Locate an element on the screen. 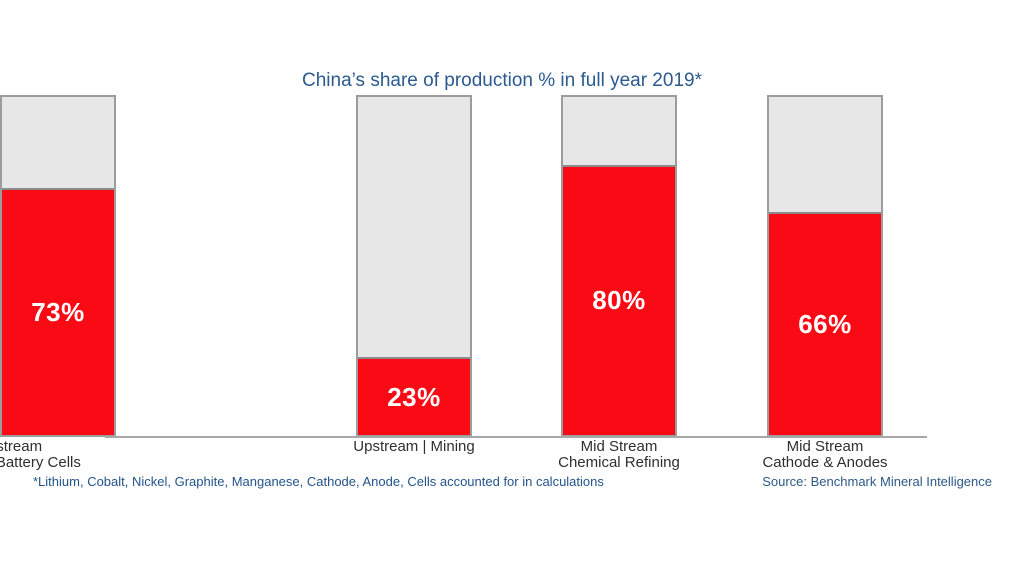  bar-fill-midstream-cathode-anodes: 66% is located at coordinates (825, 323).